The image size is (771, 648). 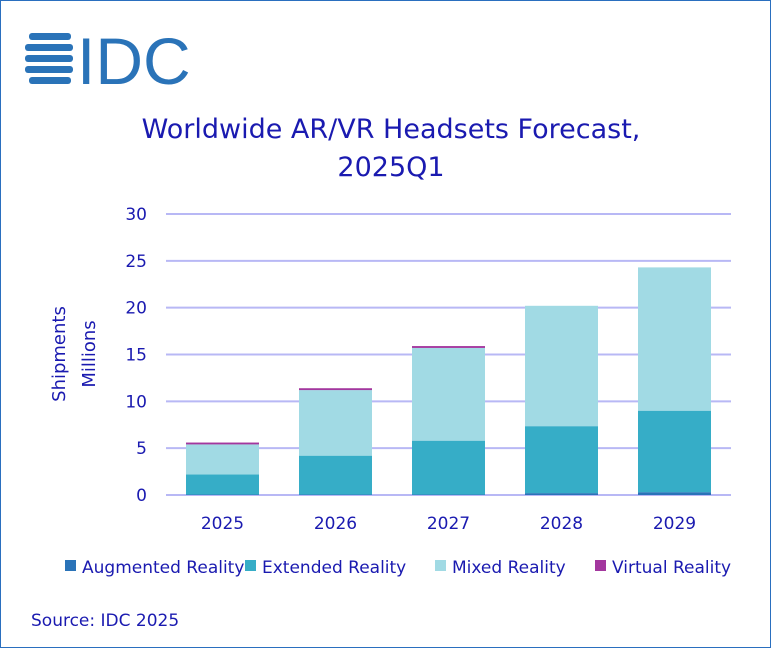 What do you see at coordinates (671, 568) in the screenshot?
I see `legend-label: Virtual Reality` at bounding box center [671, 568].